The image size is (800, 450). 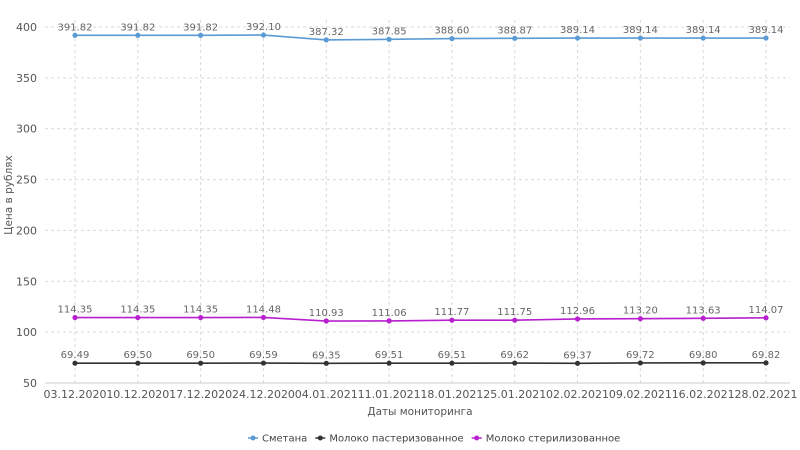 What do you see at coordinates (553, 439) in the screenshot?
I see `legend-label: Молоко стерилизованное` at bounding box center [553, 439].